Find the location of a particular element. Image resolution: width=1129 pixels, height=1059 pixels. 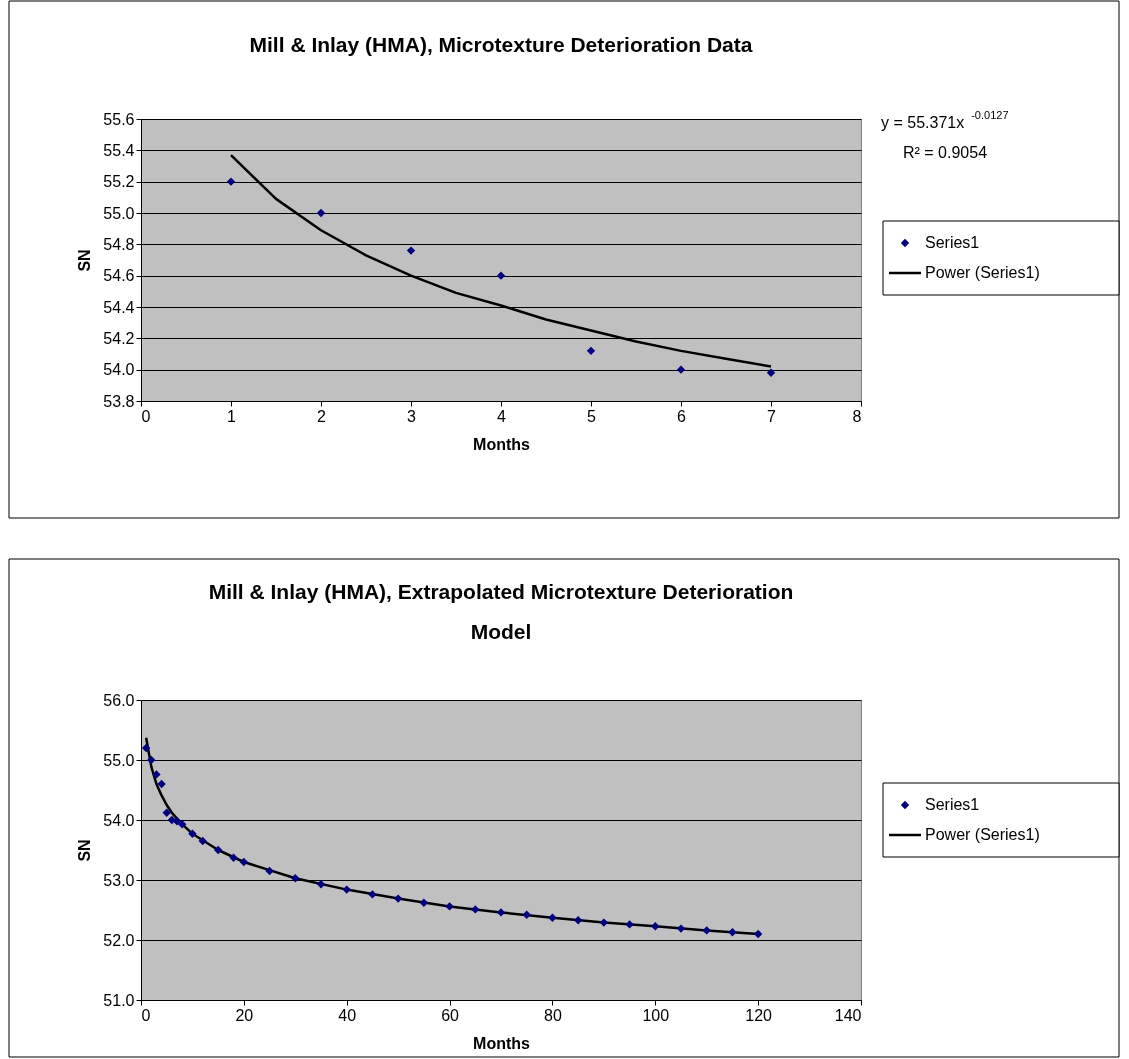

x-tick-label: 3 is located at coordinates (412, 416).